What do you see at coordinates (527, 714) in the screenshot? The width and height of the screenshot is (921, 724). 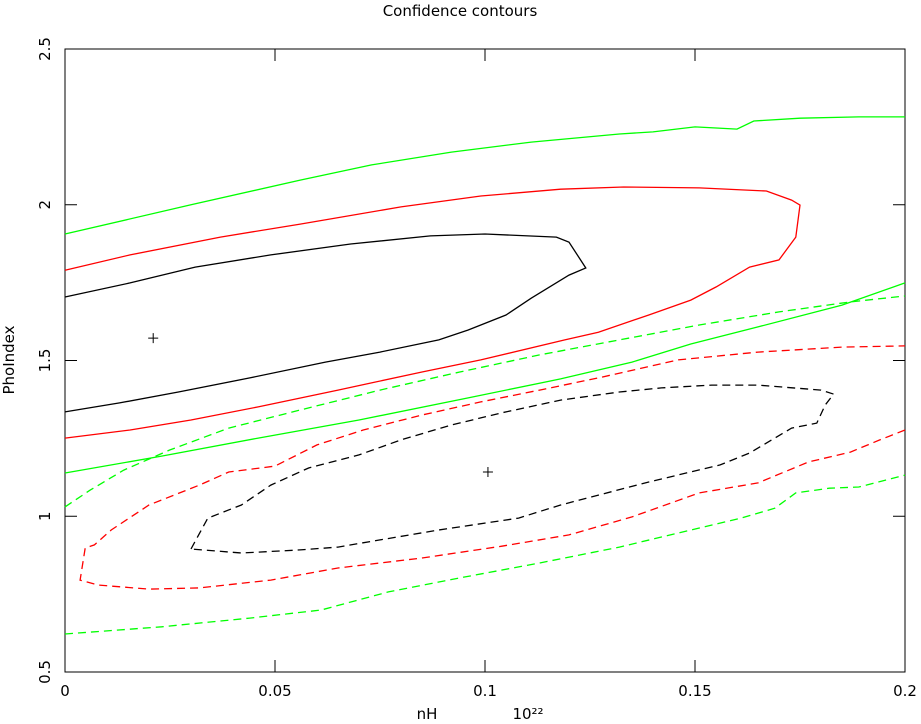 I see `x-axis-unit: 10²²` at bounding box center [527, 714].